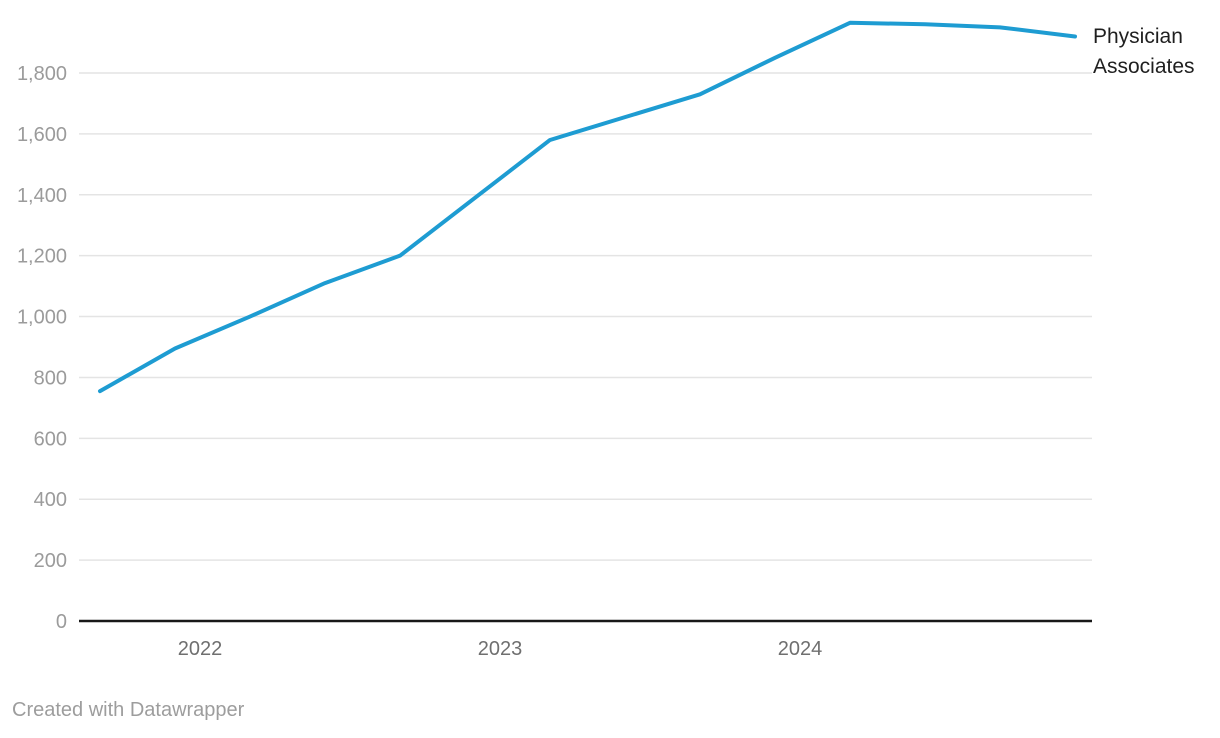 This screenshot has width=1220, height=738. What do you see at coordinates (61, 622) in the screenshot?
I see `y-tick-label: 0` at bounding box center [61, 622].